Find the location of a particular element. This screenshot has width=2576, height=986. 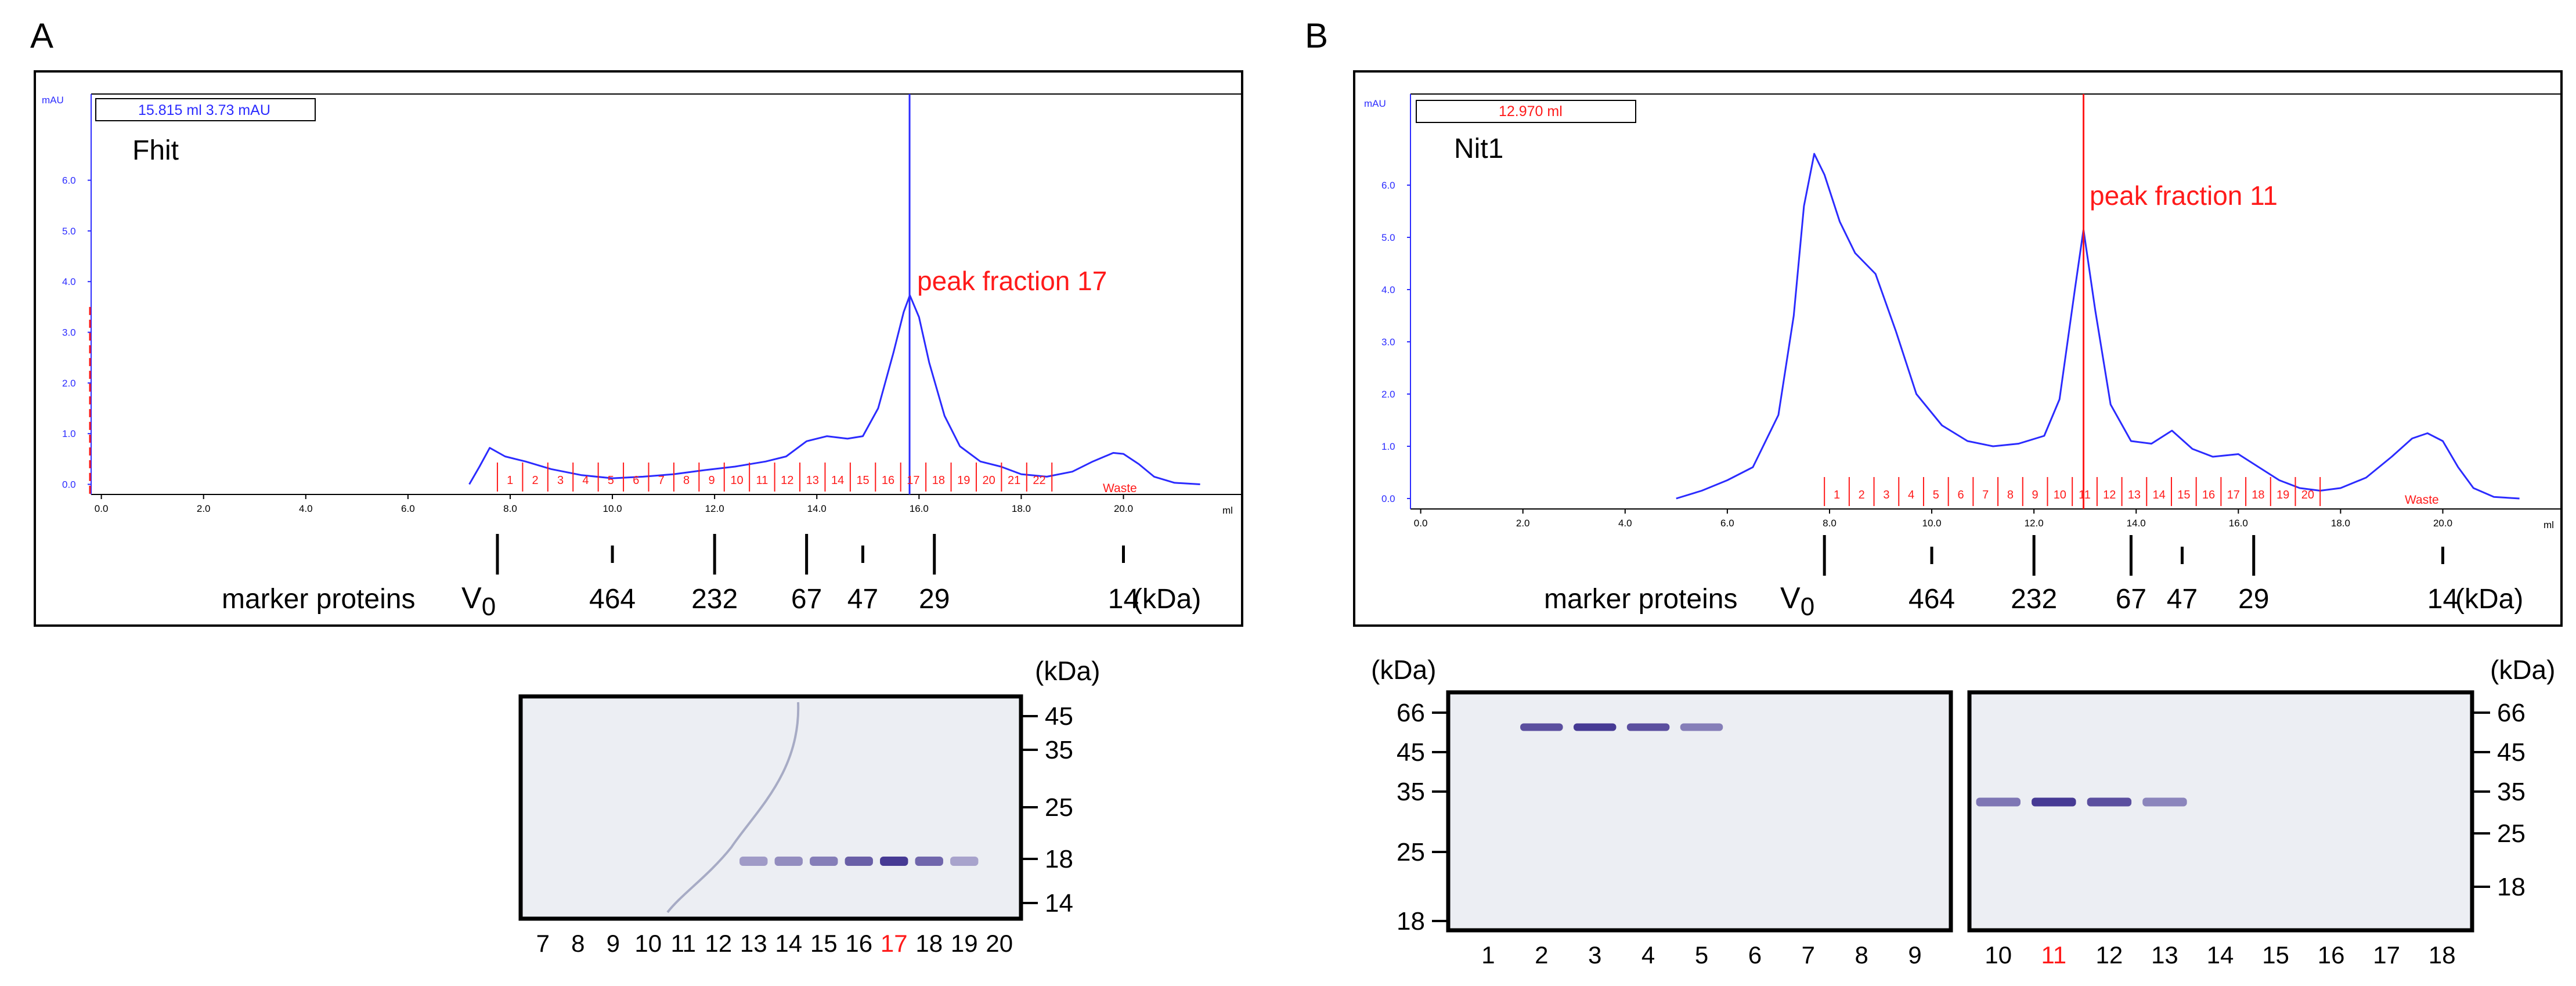

x-tick-label: 2.0 is located at coordinates (1523, 523).